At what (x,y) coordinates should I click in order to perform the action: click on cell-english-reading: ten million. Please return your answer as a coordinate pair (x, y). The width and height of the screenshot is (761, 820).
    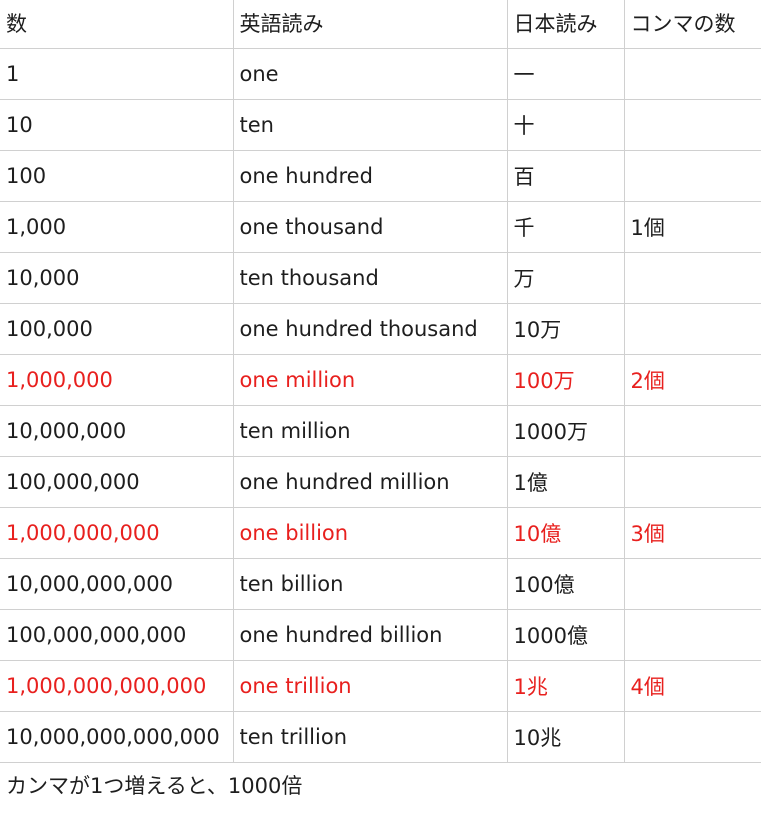
    Looking at the image, I should click on (370, 431).